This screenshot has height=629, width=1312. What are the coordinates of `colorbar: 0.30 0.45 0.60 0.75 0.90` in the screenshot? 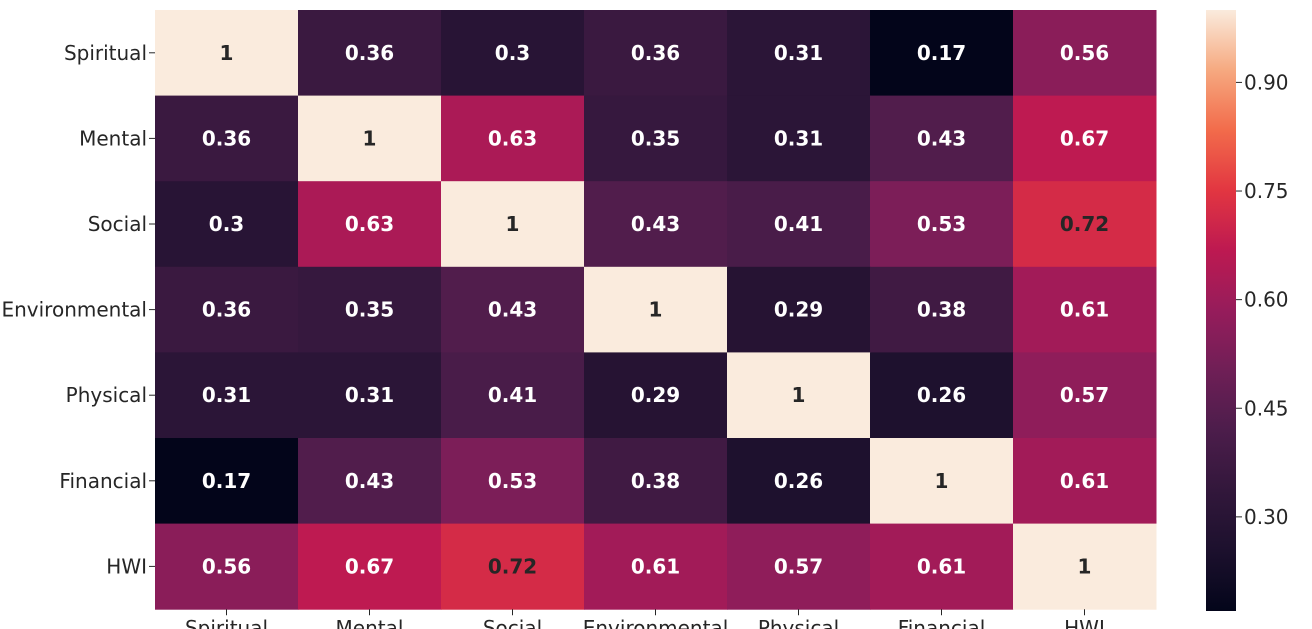 It's located at (1247, 310).